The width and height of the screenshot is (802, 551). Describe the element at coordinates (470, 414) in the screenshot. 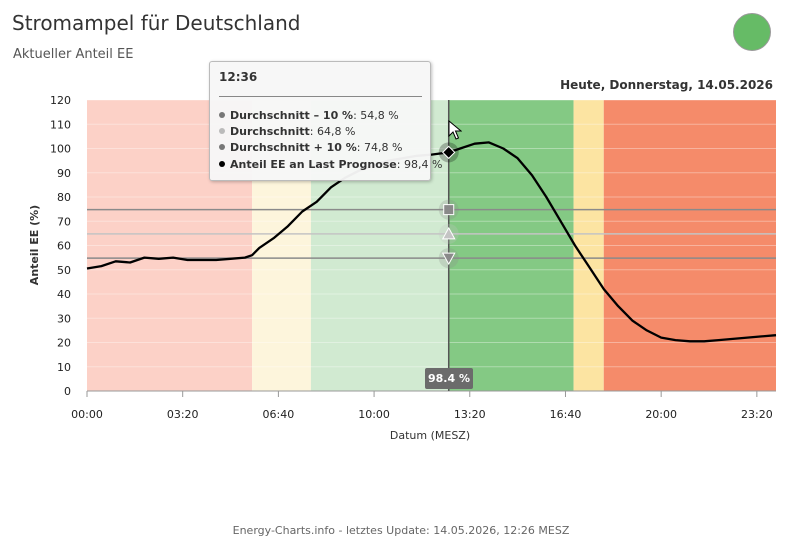

I see `x-tick-label: 13:20` at that location.